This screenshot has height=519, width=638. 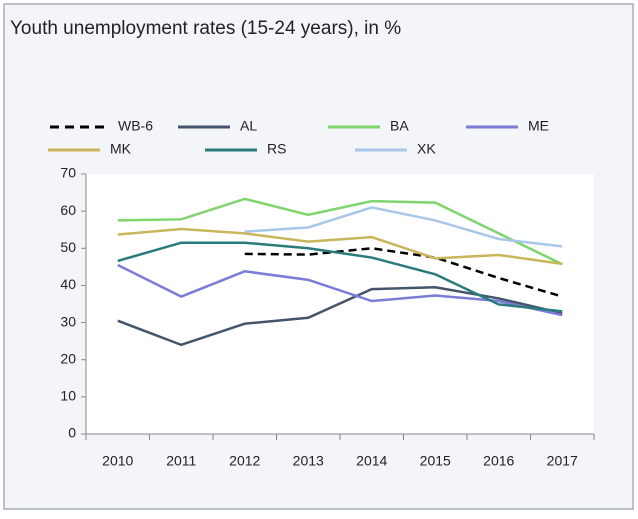 I want to click on legend-label: RS, so click(x=276, y=149).